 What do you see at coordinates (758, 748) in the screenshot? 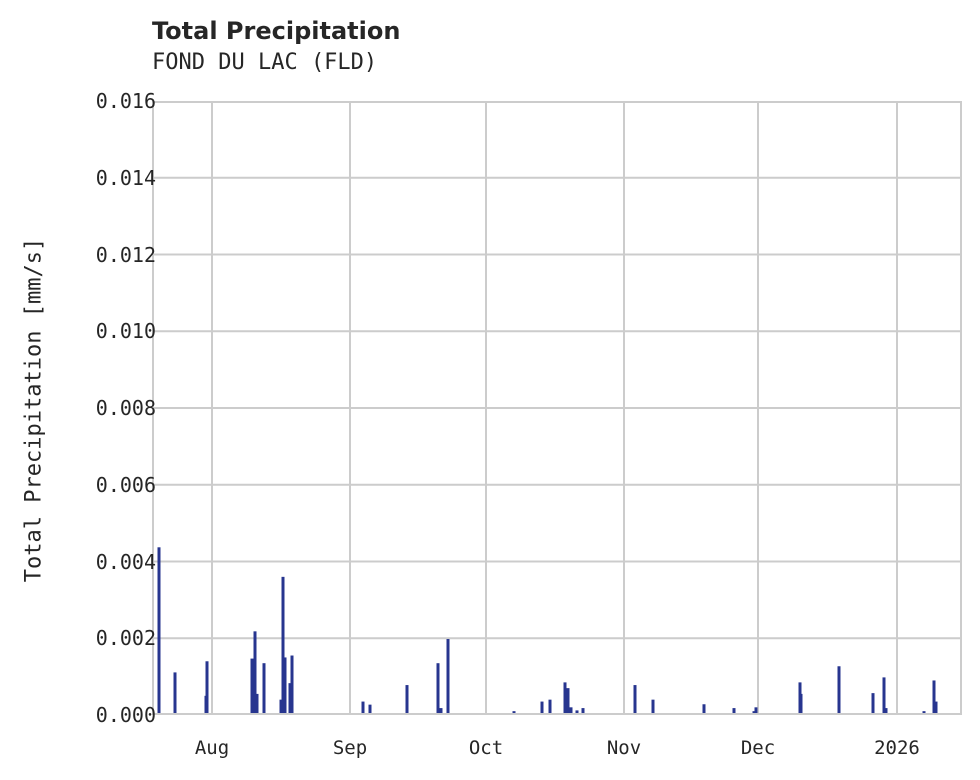
I see `x-tick-label: Dec` at bounding box center [758, 748].